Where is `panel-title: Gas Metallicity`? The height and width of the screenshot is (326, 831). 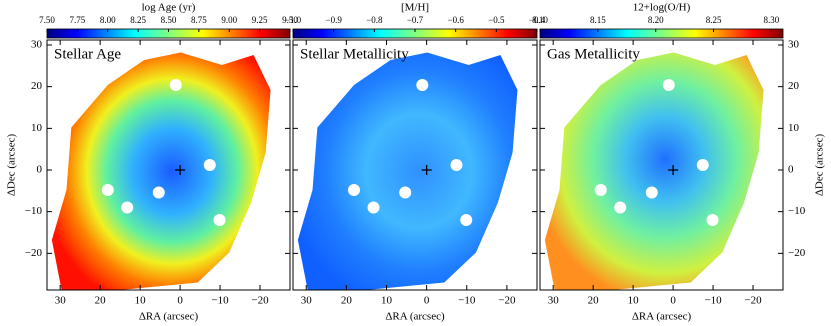 panel-title: Gas Metallicity is located at coordinates (593, 54).